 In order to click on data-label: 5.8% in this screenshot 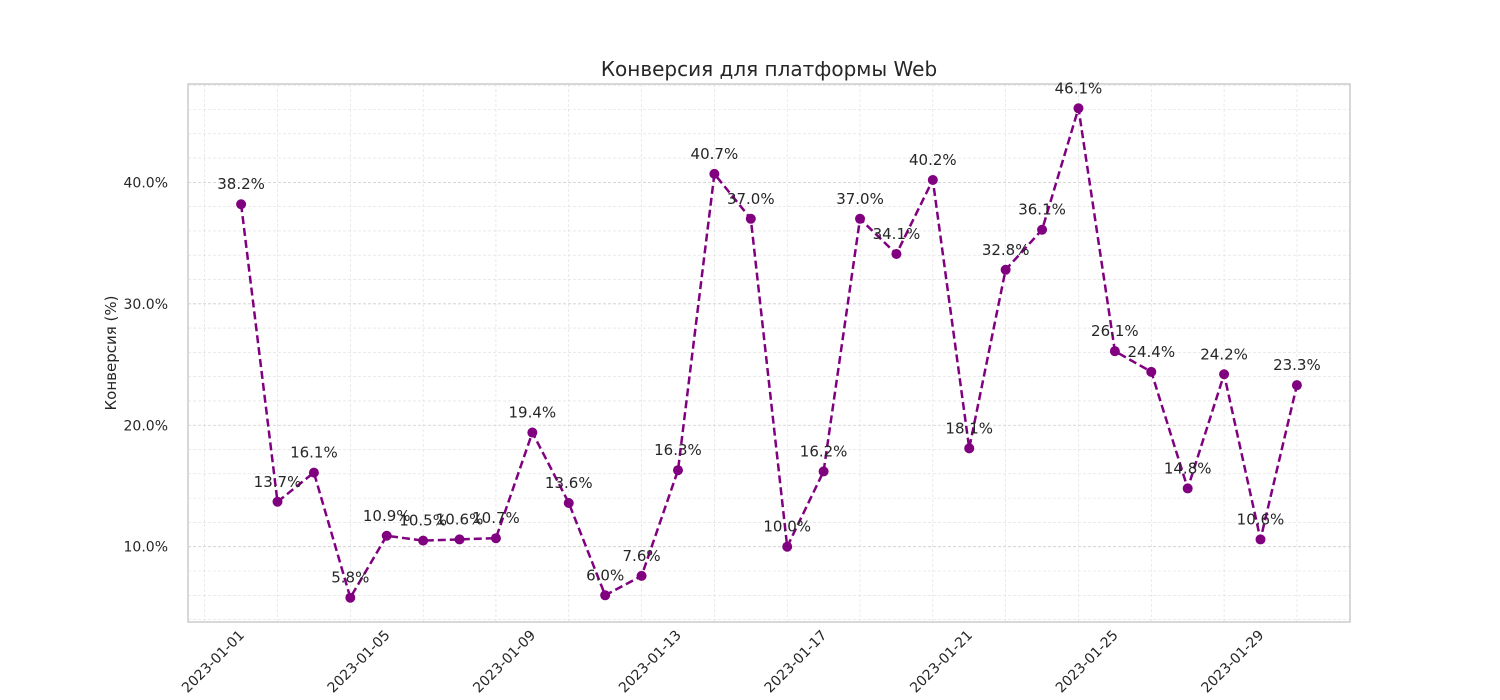, I will do `click(350, 578)`.